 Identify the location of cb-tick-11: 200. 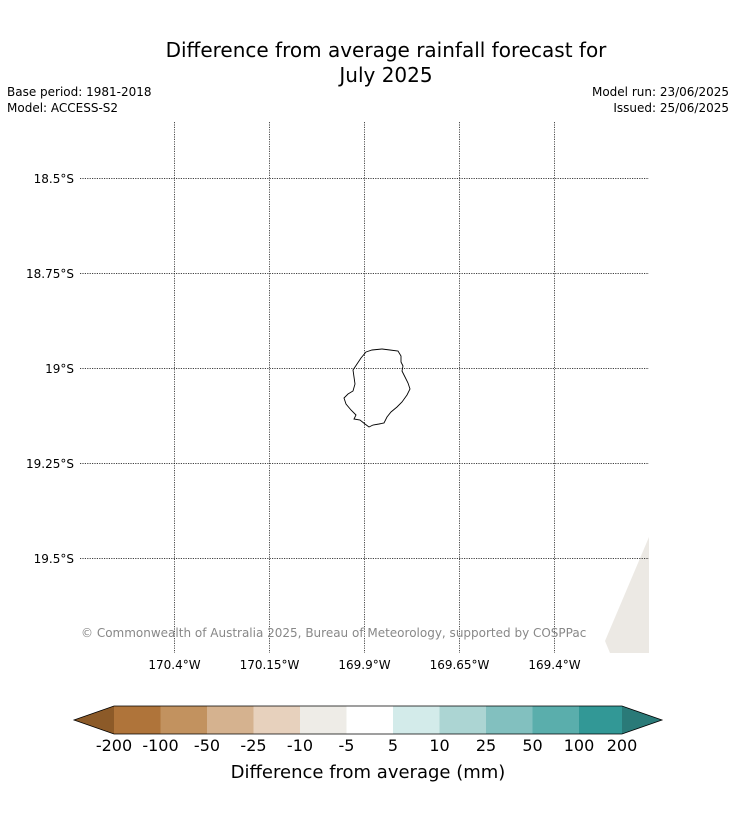
(622, 745).